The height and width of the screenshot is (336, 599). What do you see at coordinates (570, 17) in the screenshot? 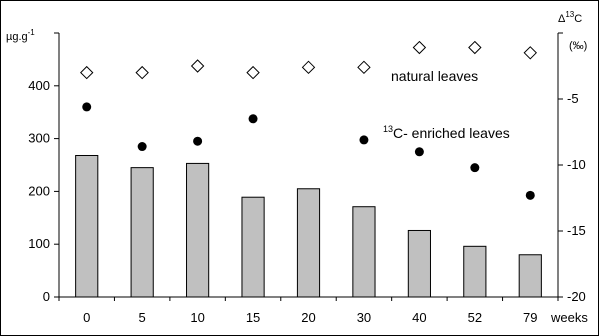
I see `right-axis-title: Δ13C` at bounding box center [570, 17].